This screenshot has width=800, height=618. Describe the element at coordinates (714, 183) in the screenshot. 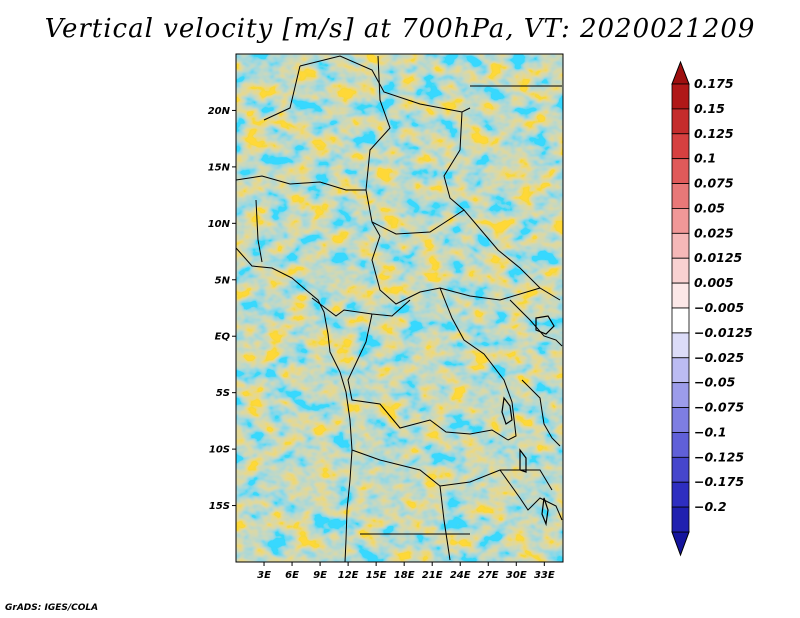

I see `colorbar-label: 0.075` at that location.